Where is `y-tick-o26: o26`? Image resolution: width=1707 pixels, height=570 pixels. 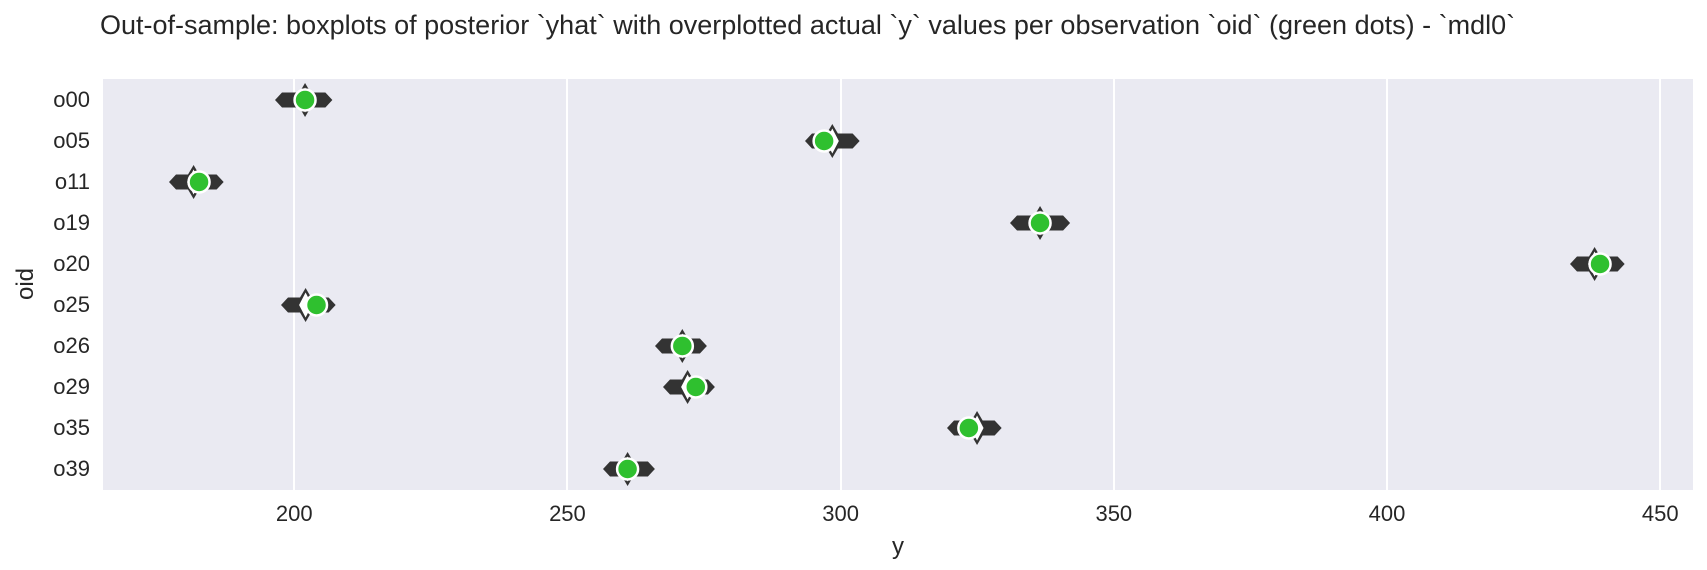
y-tick-o26: o26 is located at coordinates (71, 346).